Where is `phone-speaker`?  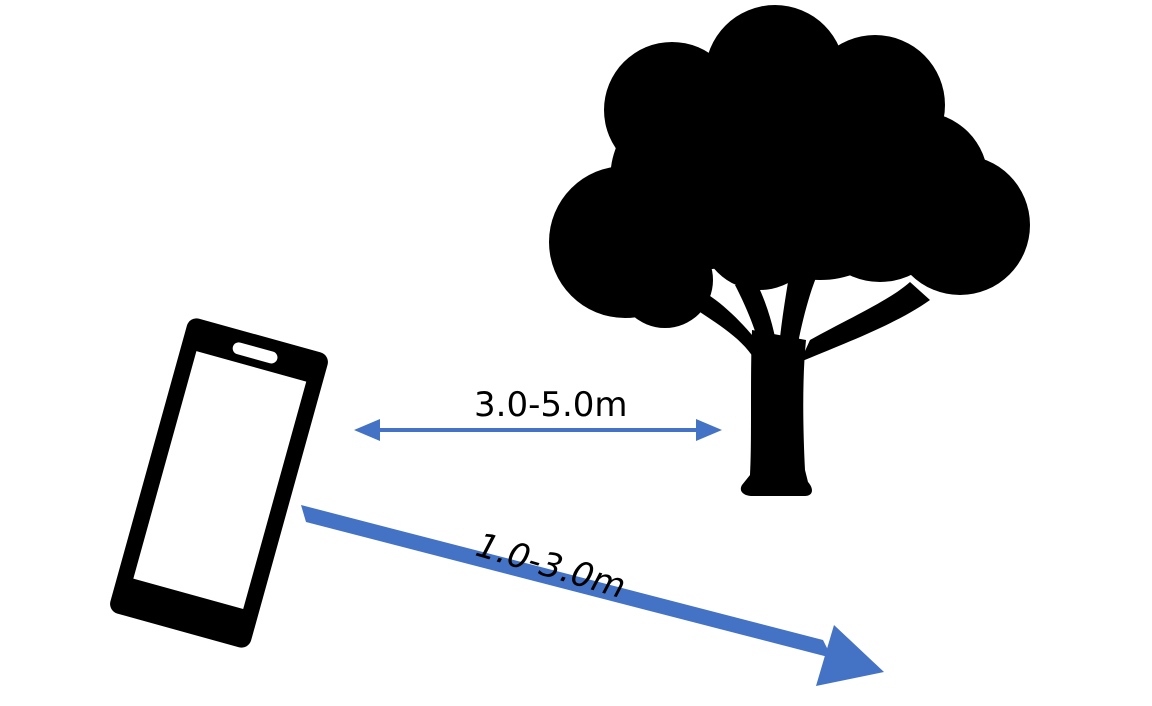
phone-speaker is located at coordinates (255, 353).